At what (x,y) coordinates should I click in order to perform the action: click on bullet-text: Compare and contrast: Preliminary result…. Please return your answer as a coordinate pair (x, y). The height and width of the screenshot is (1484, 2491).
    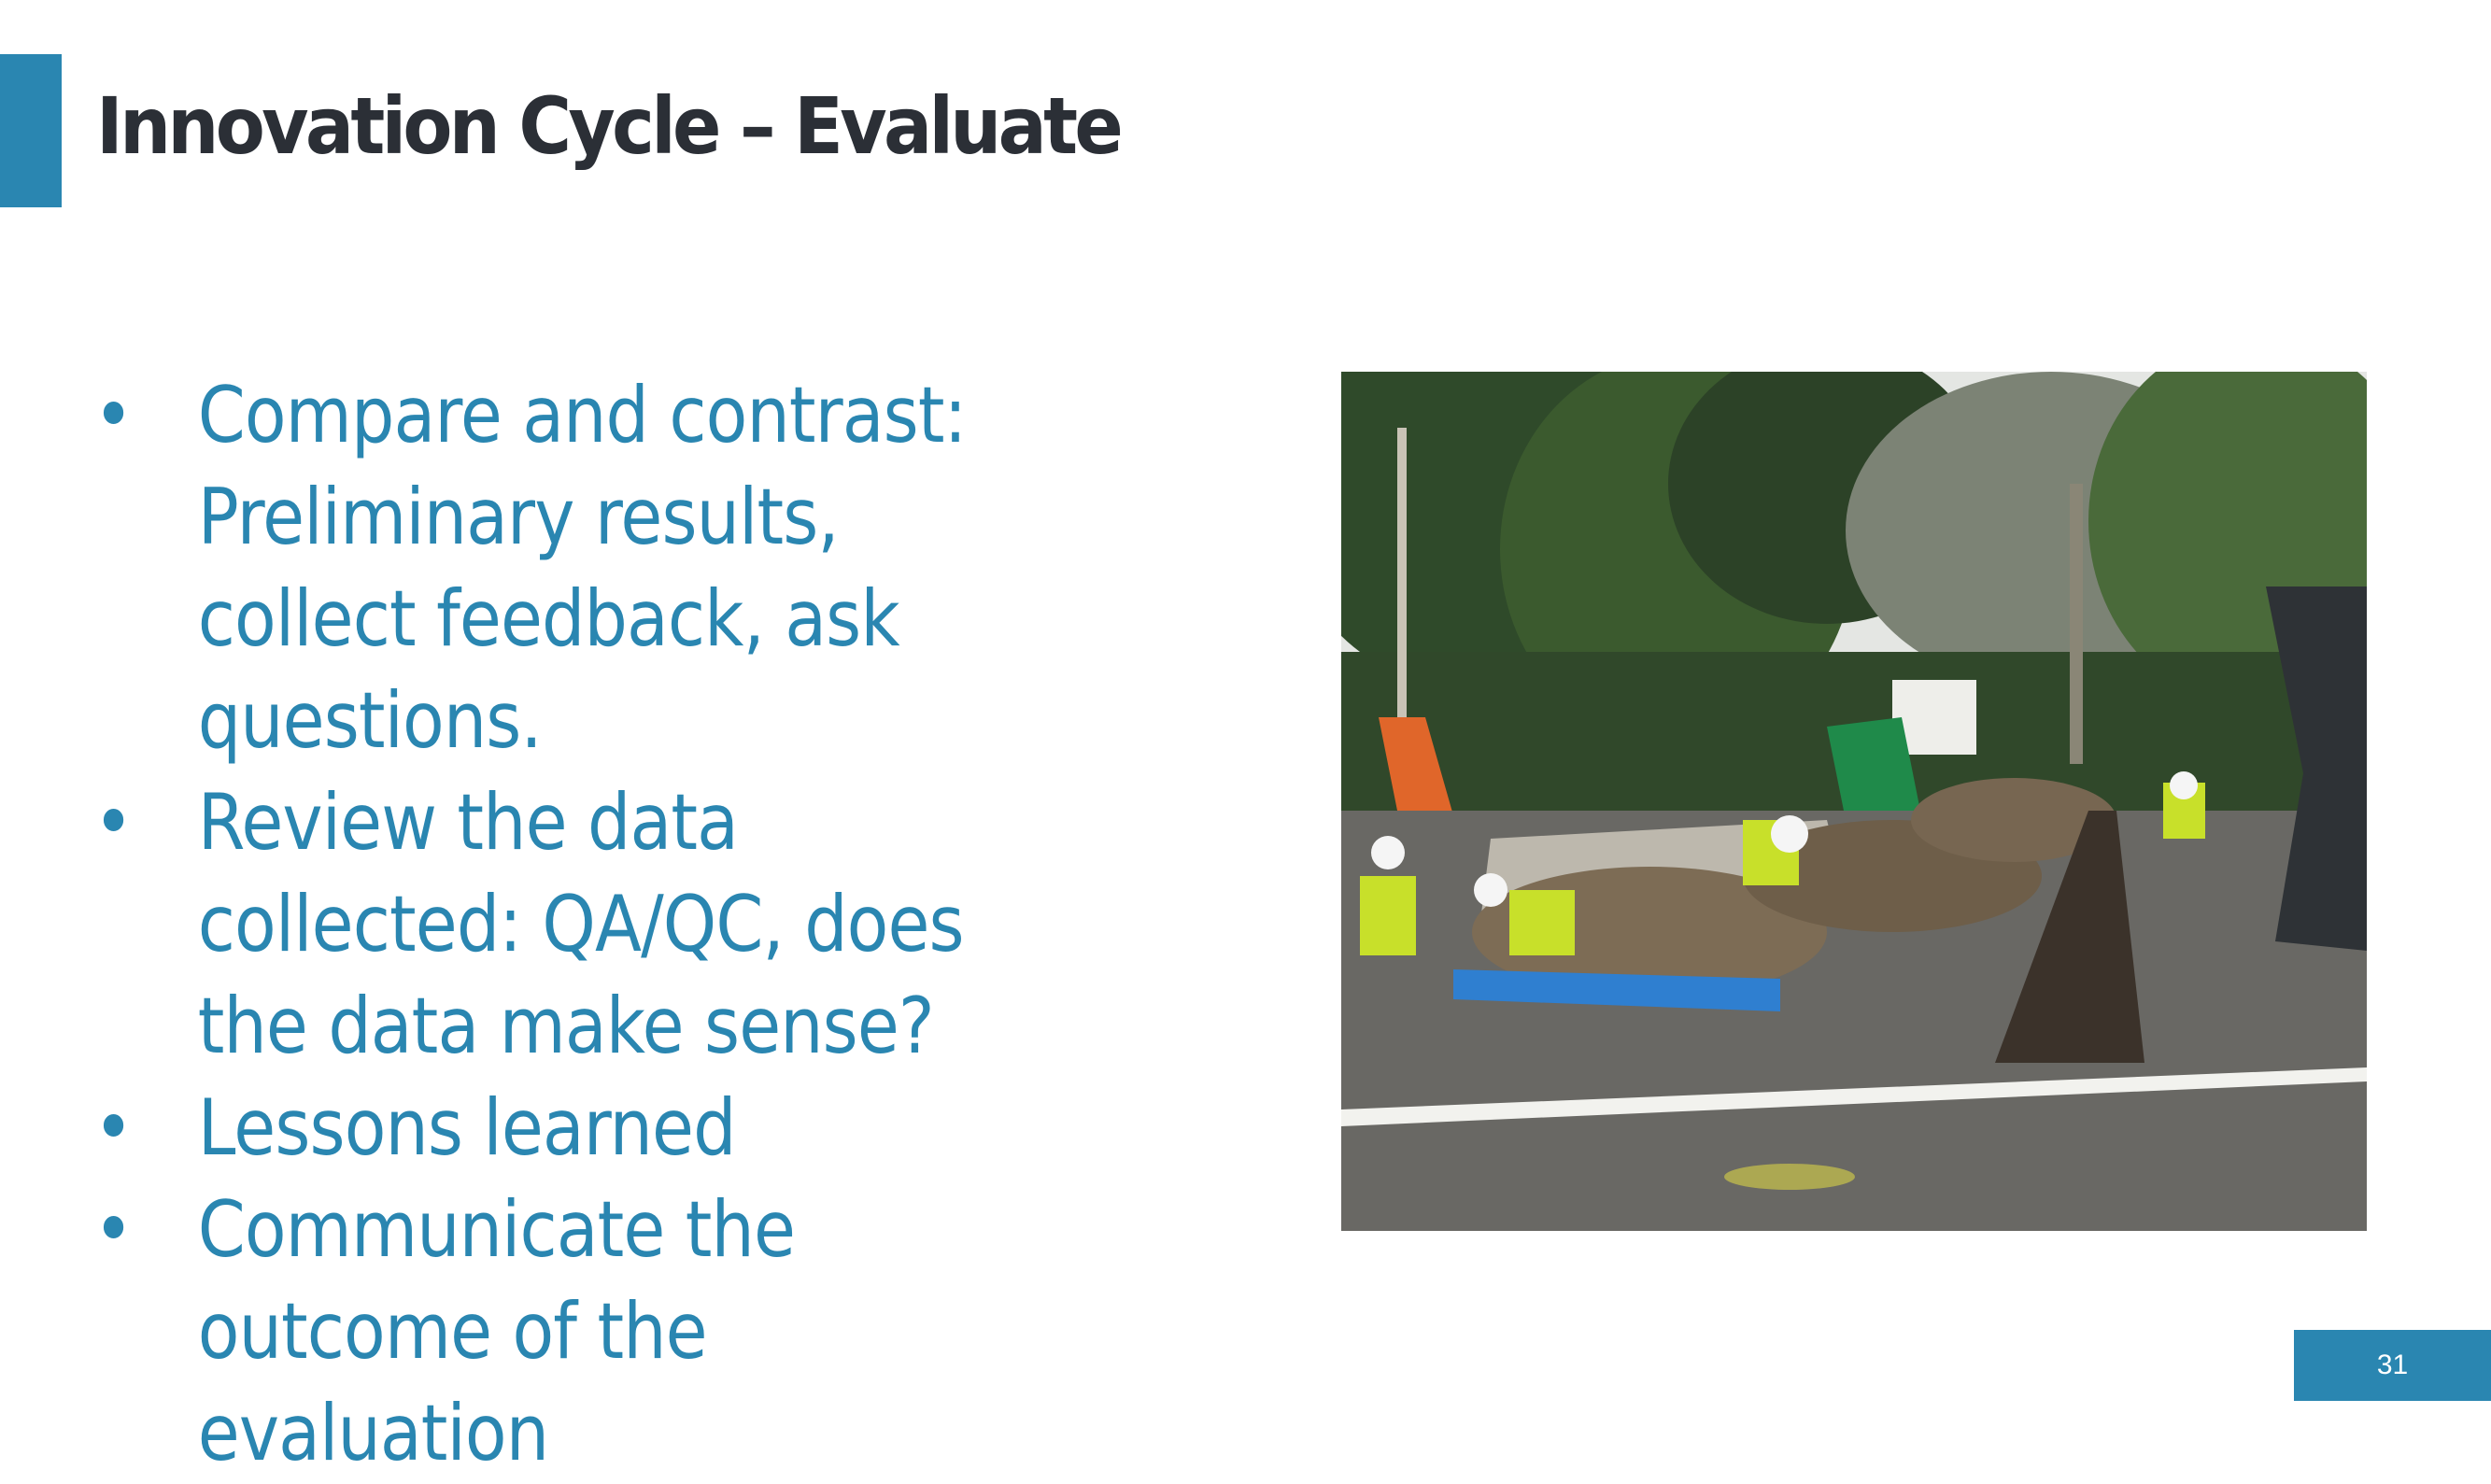
    Looking at the image, I should click on (582, 568).